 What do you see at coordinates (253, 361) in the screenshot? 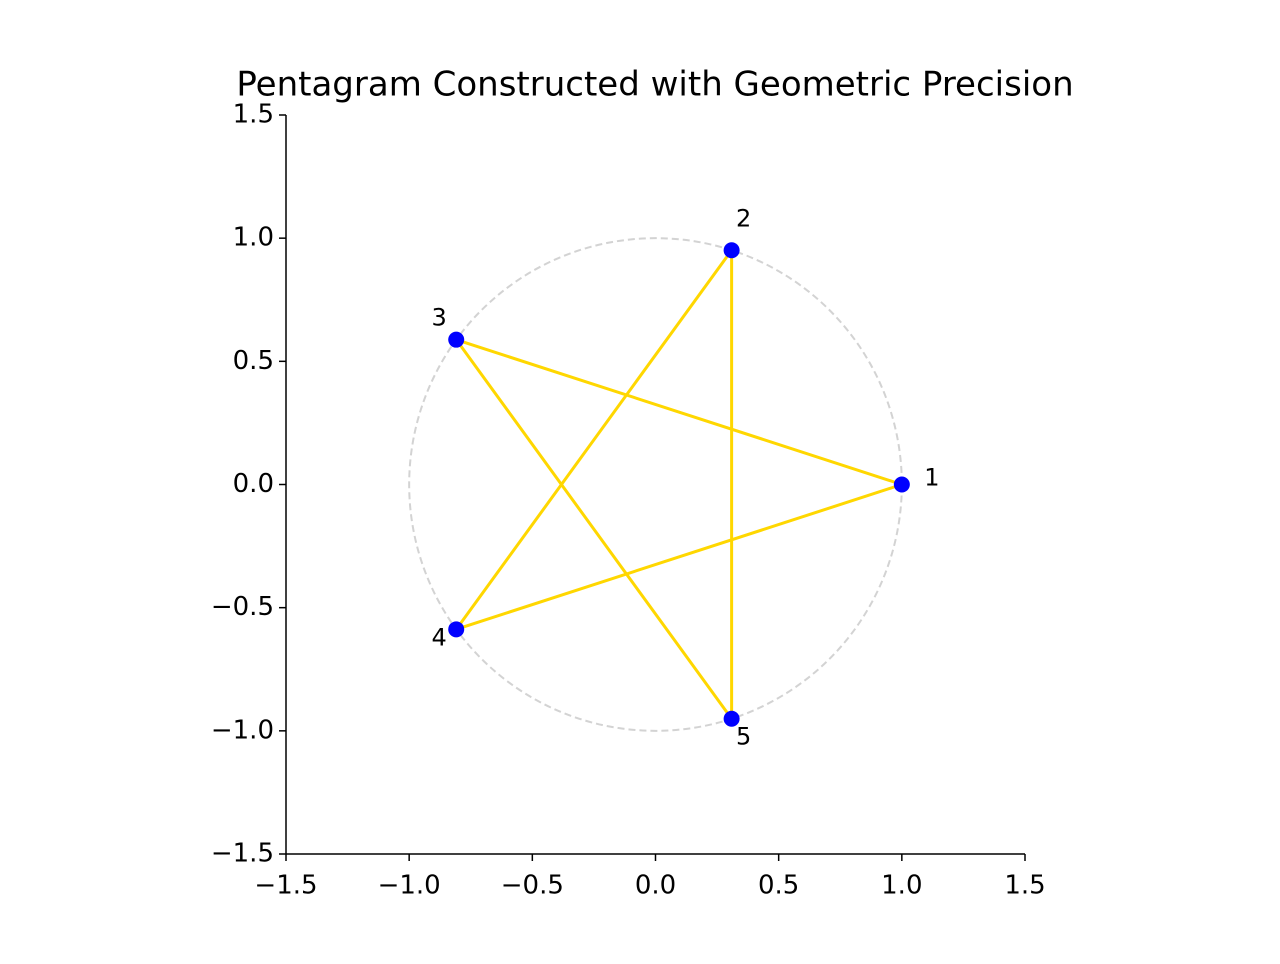
I see `y-tick-label: 0.5` at bounding box center [253, 361].